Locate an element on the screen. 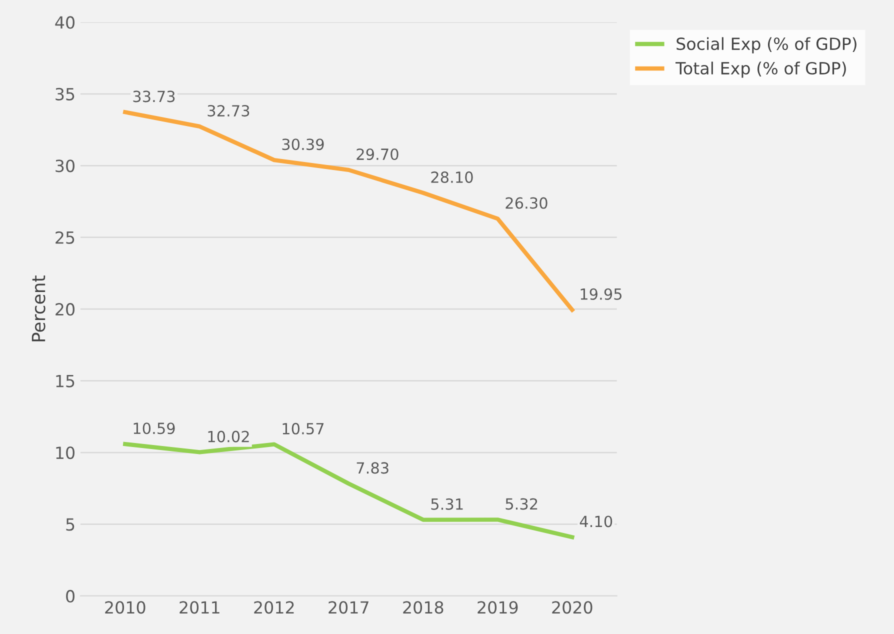 The image size is (894, 634). y-tick-label: 35 is located at coordinates (65, 94).